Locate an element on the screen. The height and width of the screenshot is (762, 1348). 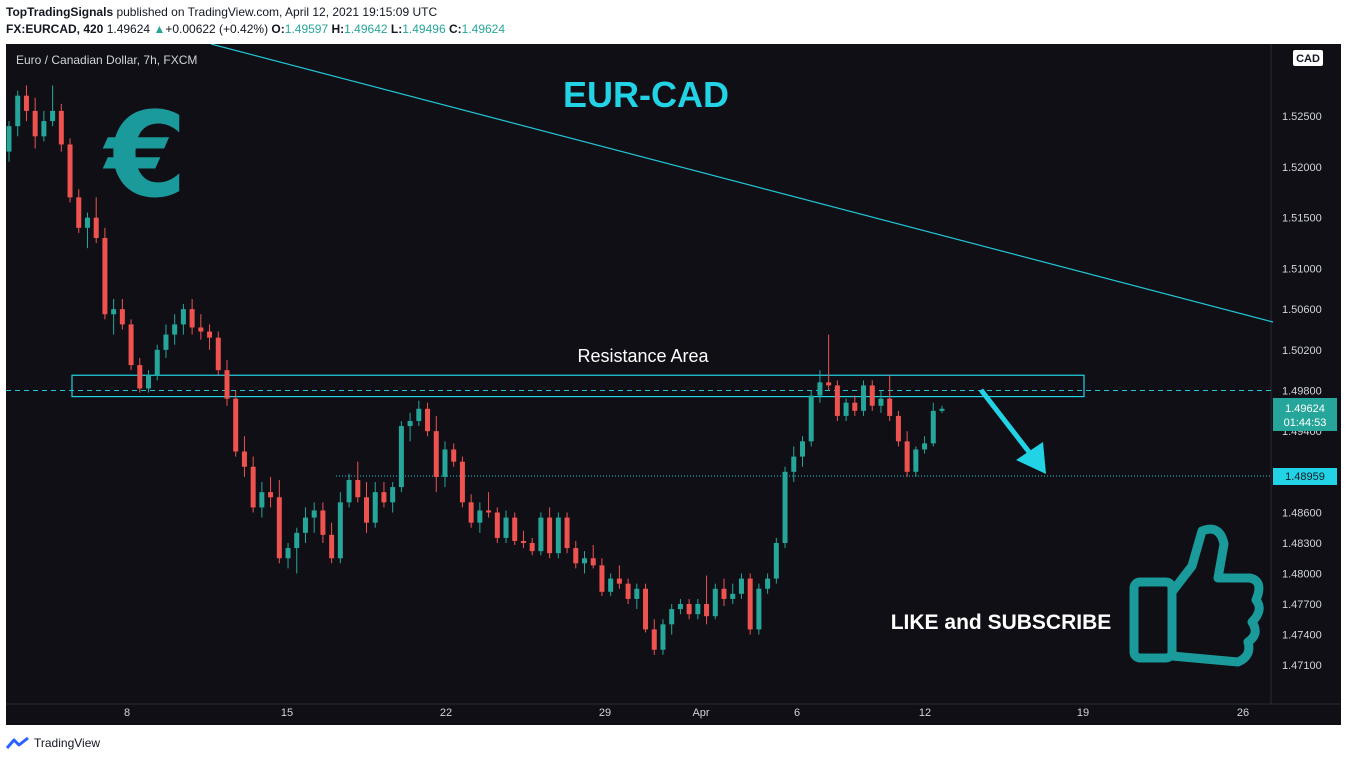
resistance-zone is located at coordinates (578, 386).